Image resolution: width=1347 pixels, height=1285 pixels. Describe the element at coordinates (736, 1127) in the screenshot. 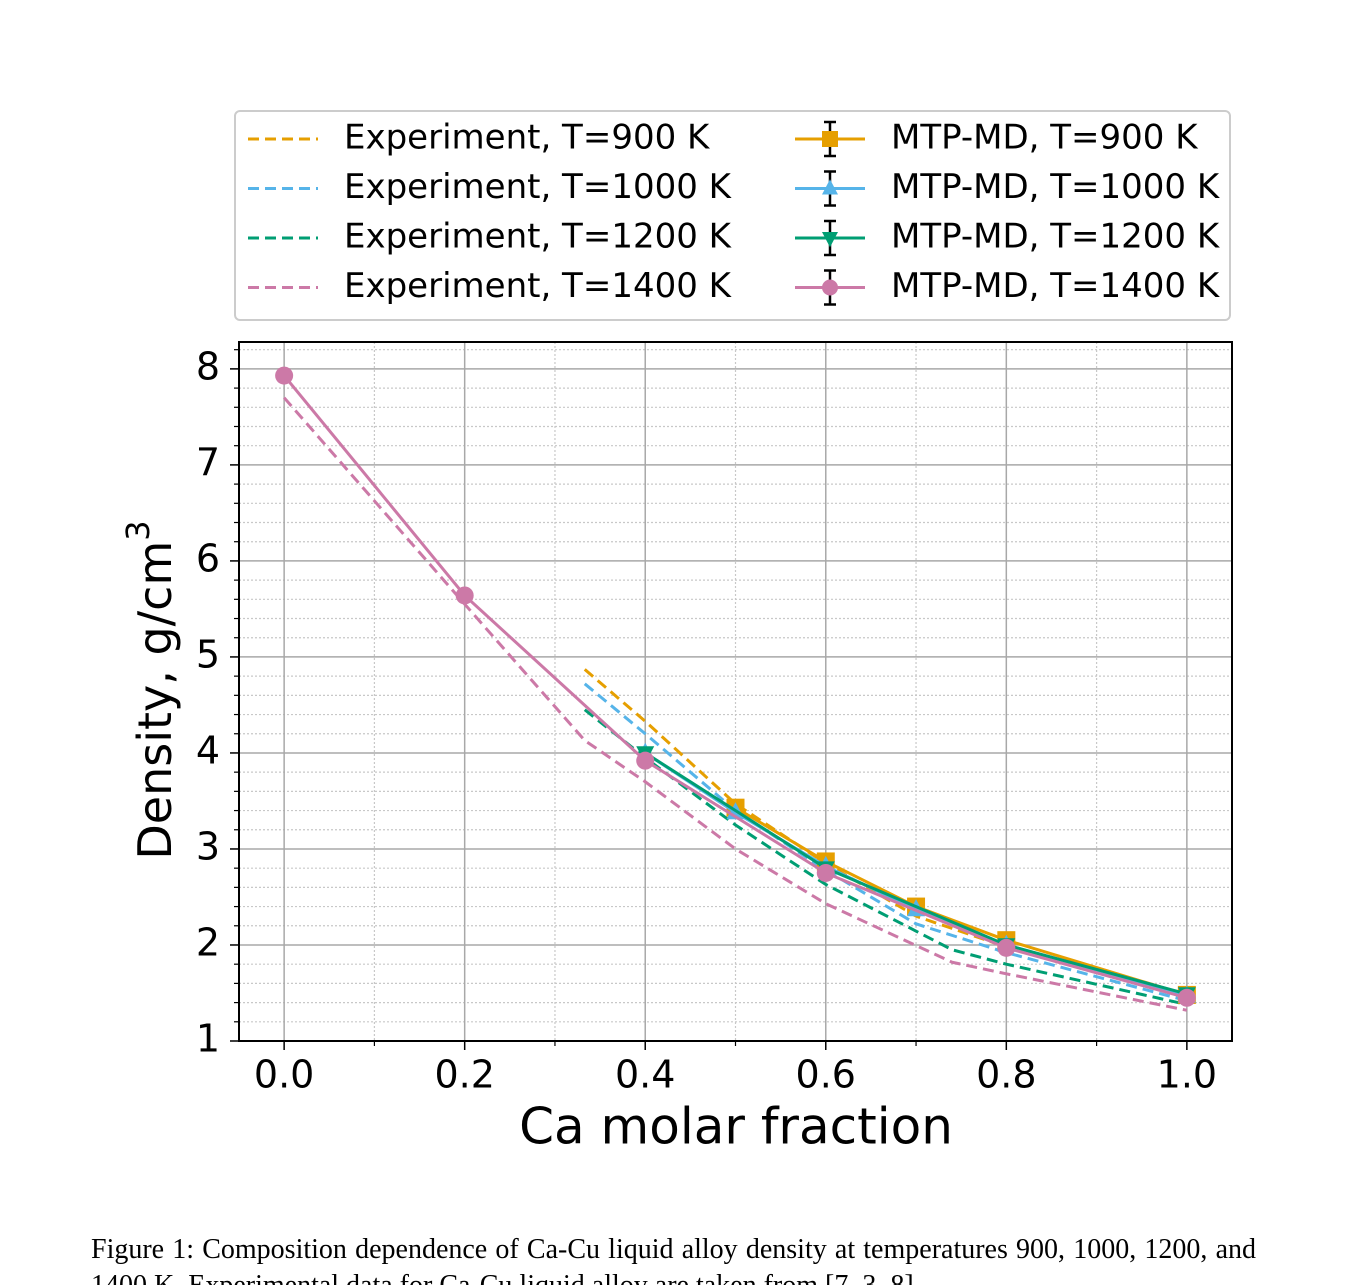

I see `x-axis-label: Ca molar fraction` at that location.